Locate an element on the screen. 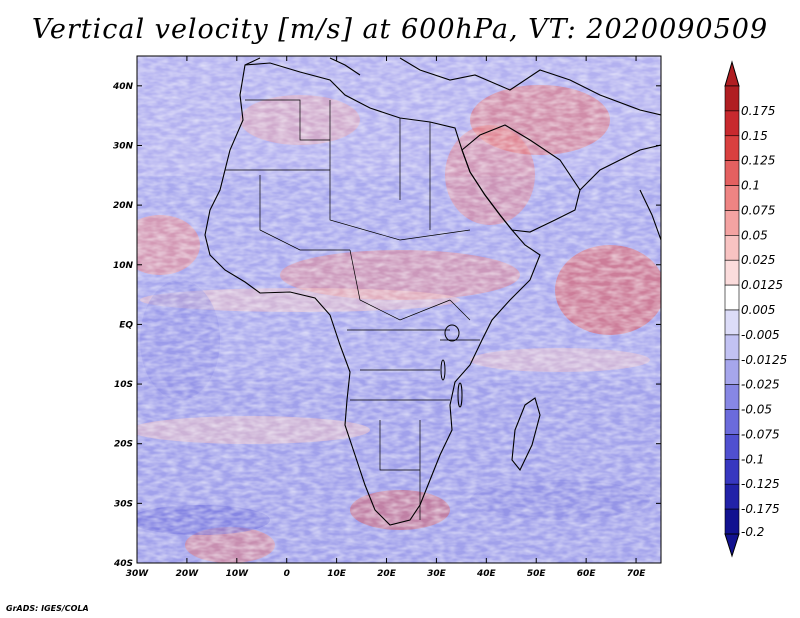 Image resolution: width=800 pixels, height=618 pixels. lat-tick-label: 20S is located at coordinates (123, 445).